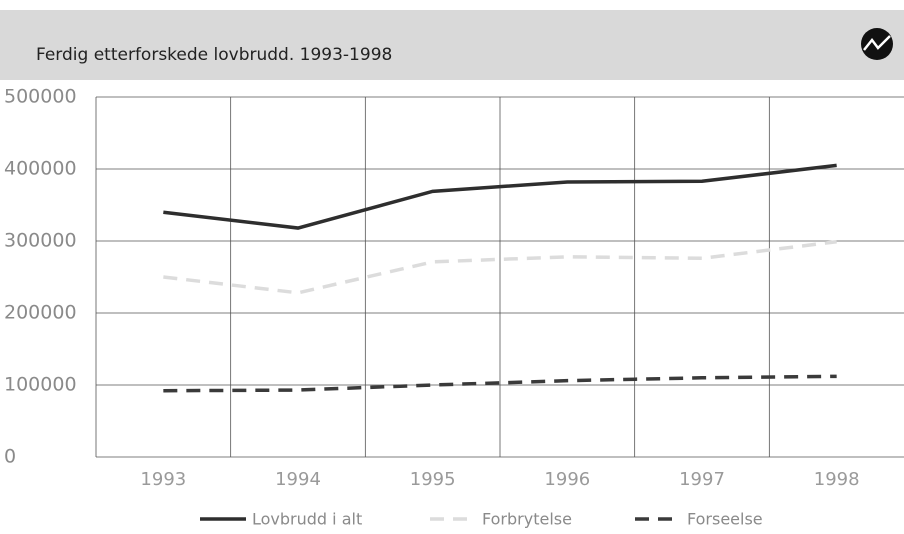  I want to click on legend-label: Forbrytelse, so click(527, 519).